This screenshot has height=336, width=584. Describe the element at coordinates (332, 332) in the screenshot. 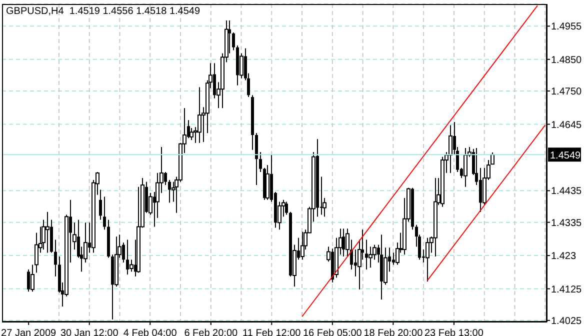

I see `x-tick-label: 16 Feb 05:00` at that location.